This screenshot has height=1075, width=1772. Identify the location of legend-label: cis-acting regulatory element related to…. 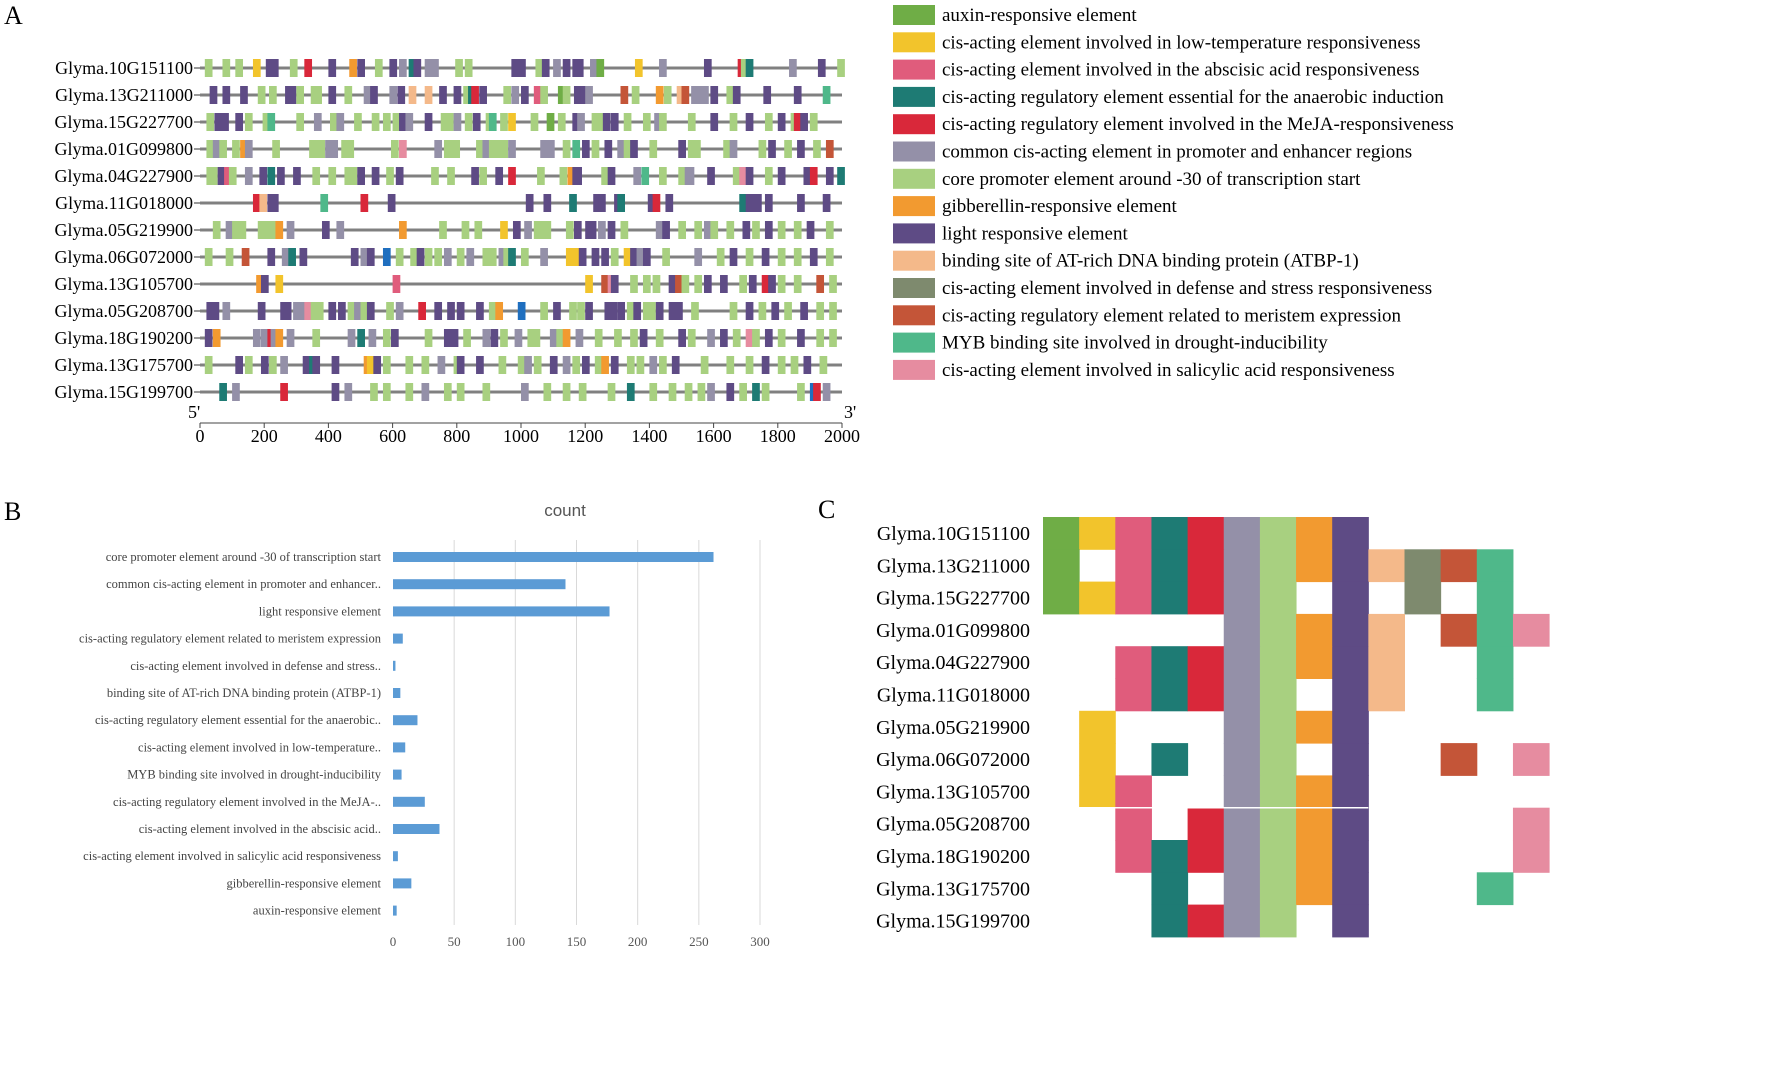
(1171, 315).